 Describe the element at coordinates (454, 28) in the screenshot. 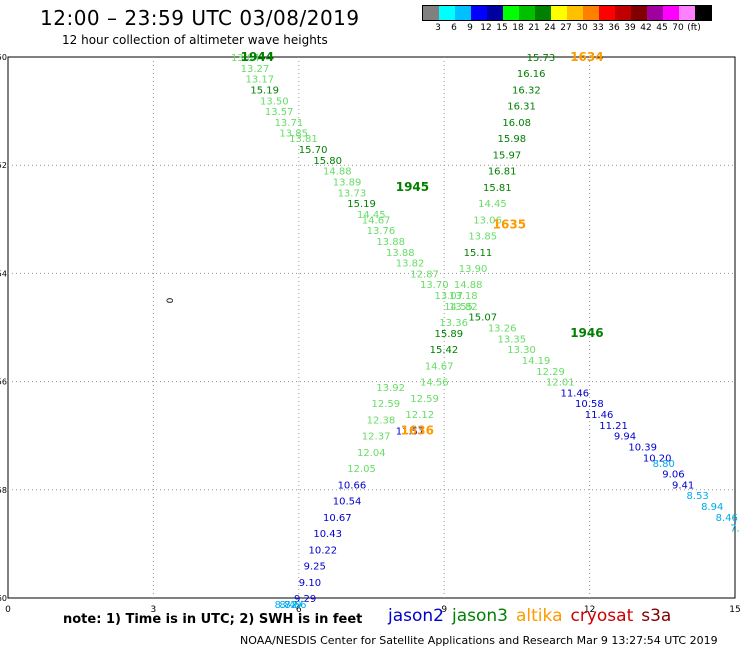

I see `color-scale-label: 6` at that location.